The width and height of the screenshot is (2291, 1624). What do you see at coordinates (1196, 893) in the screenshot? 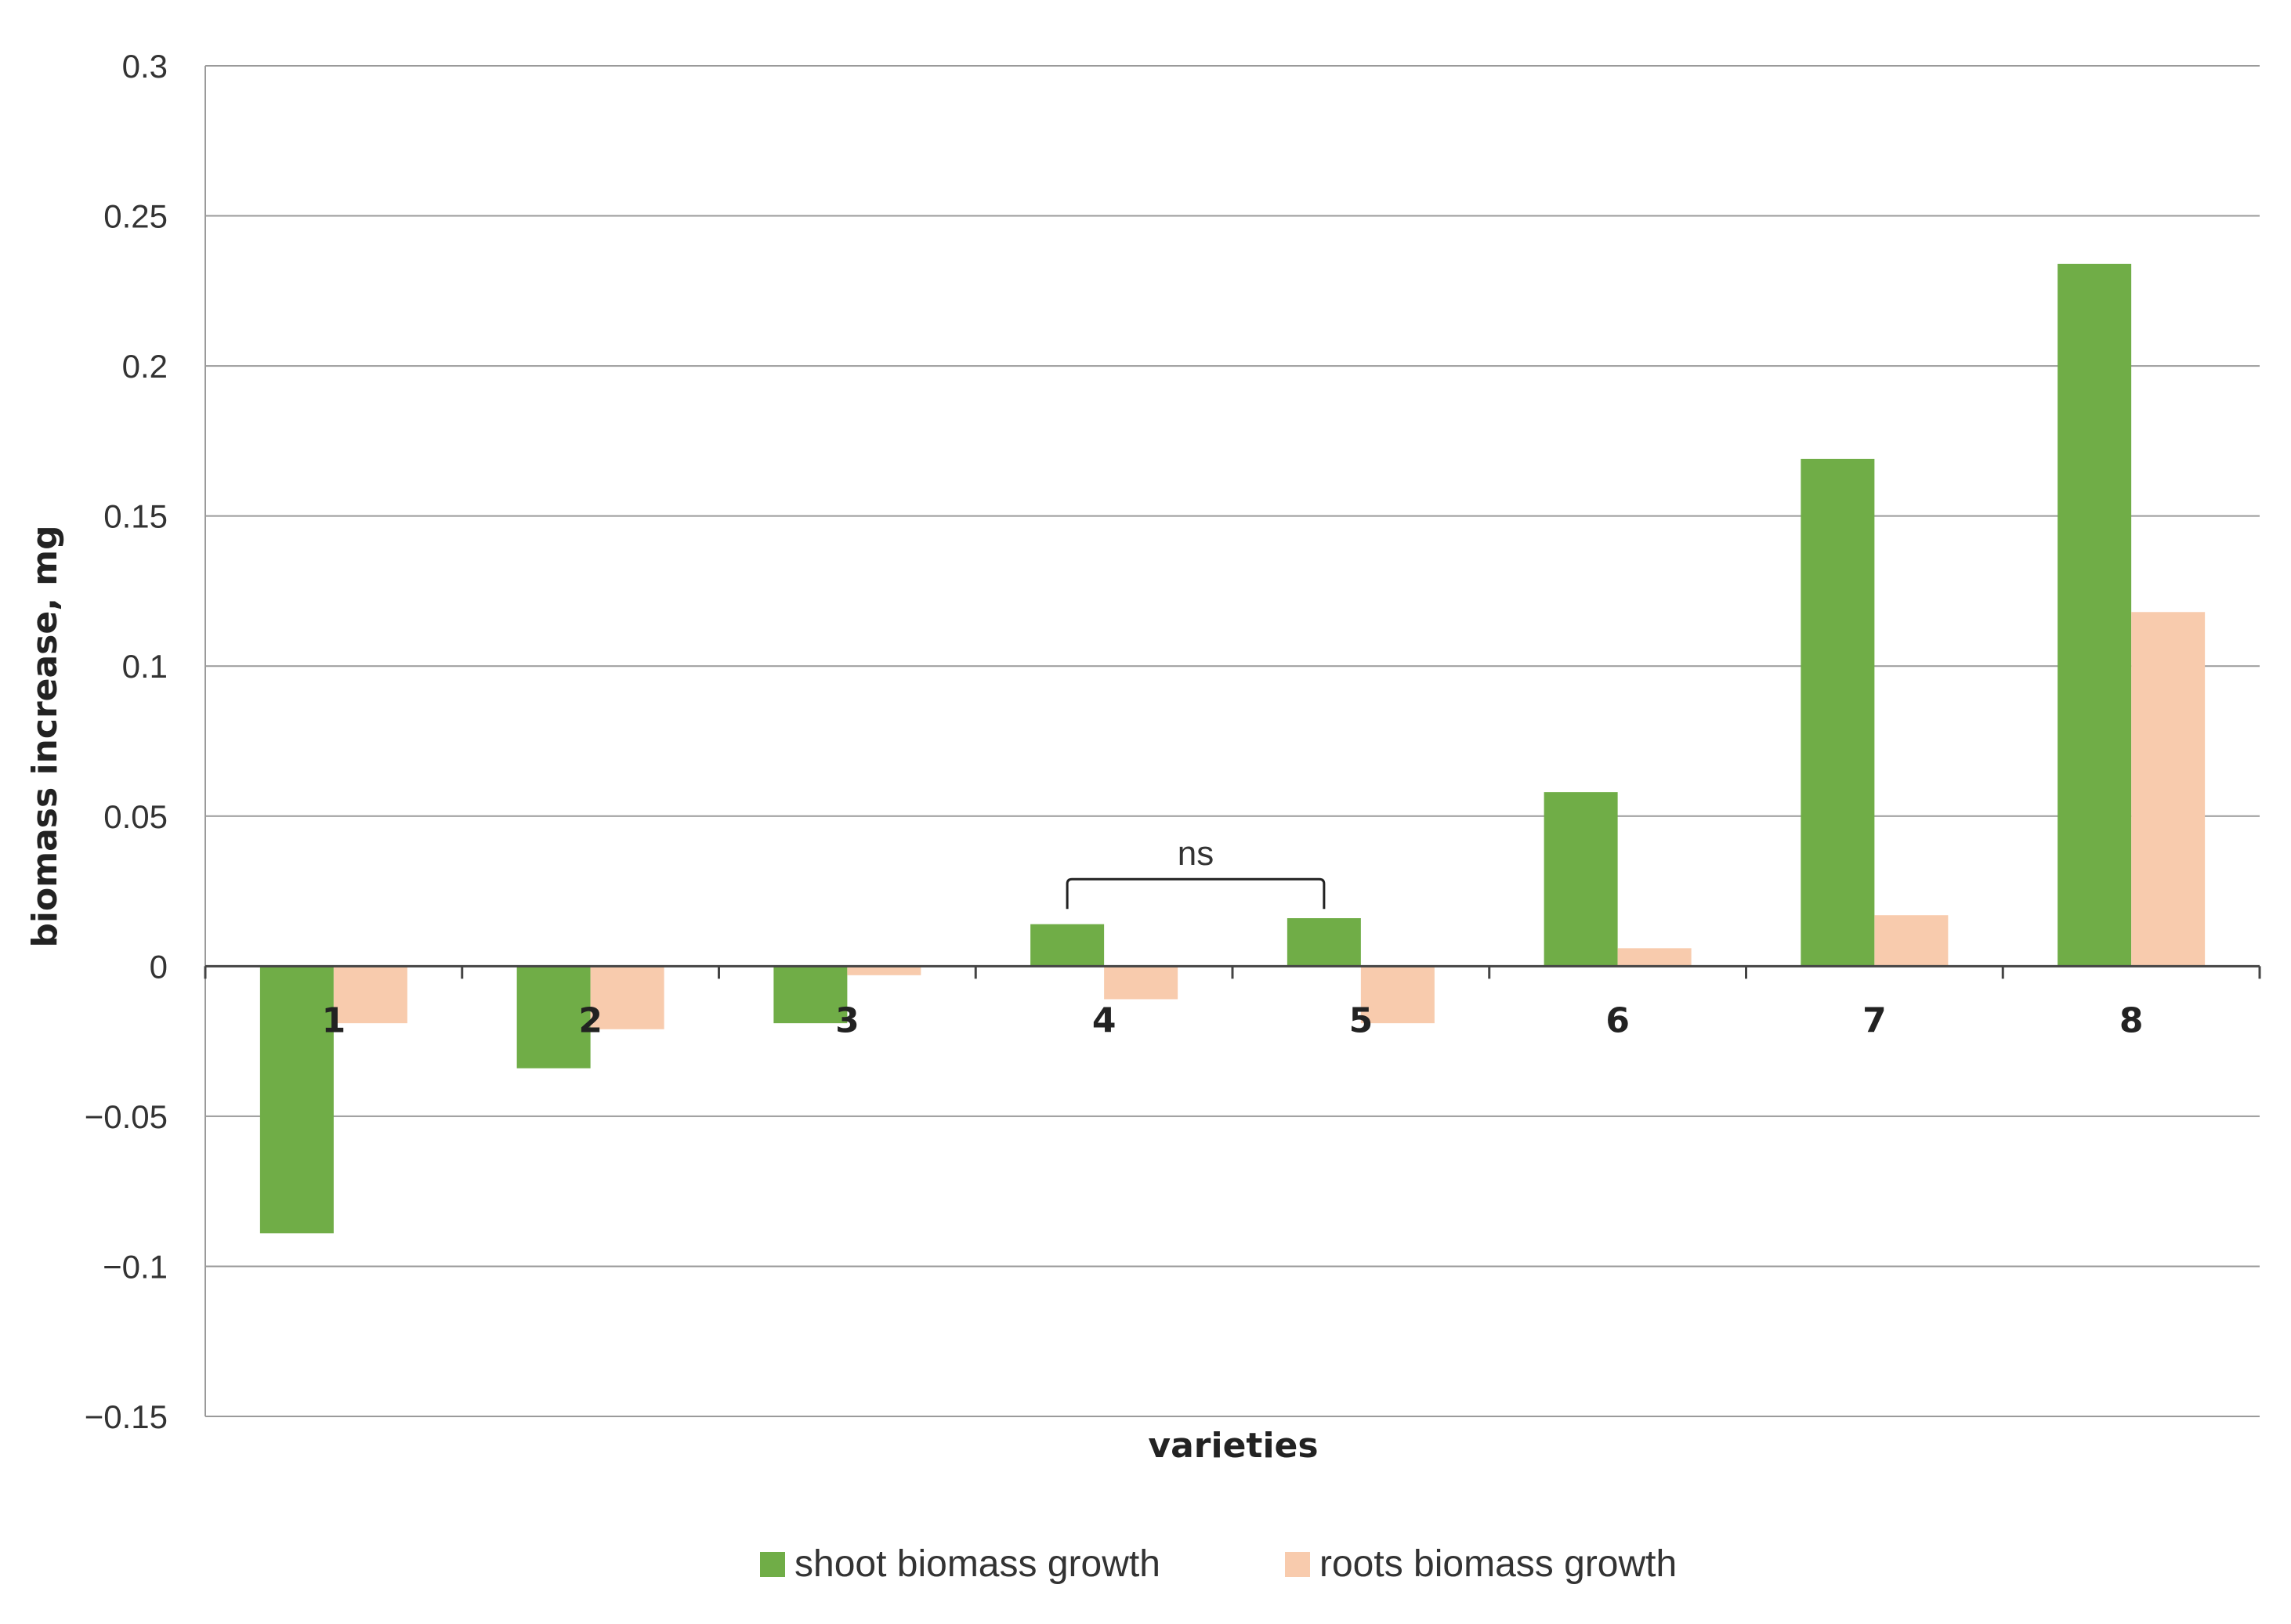
I see `bracket-line` at bounding box center [1196, 893].